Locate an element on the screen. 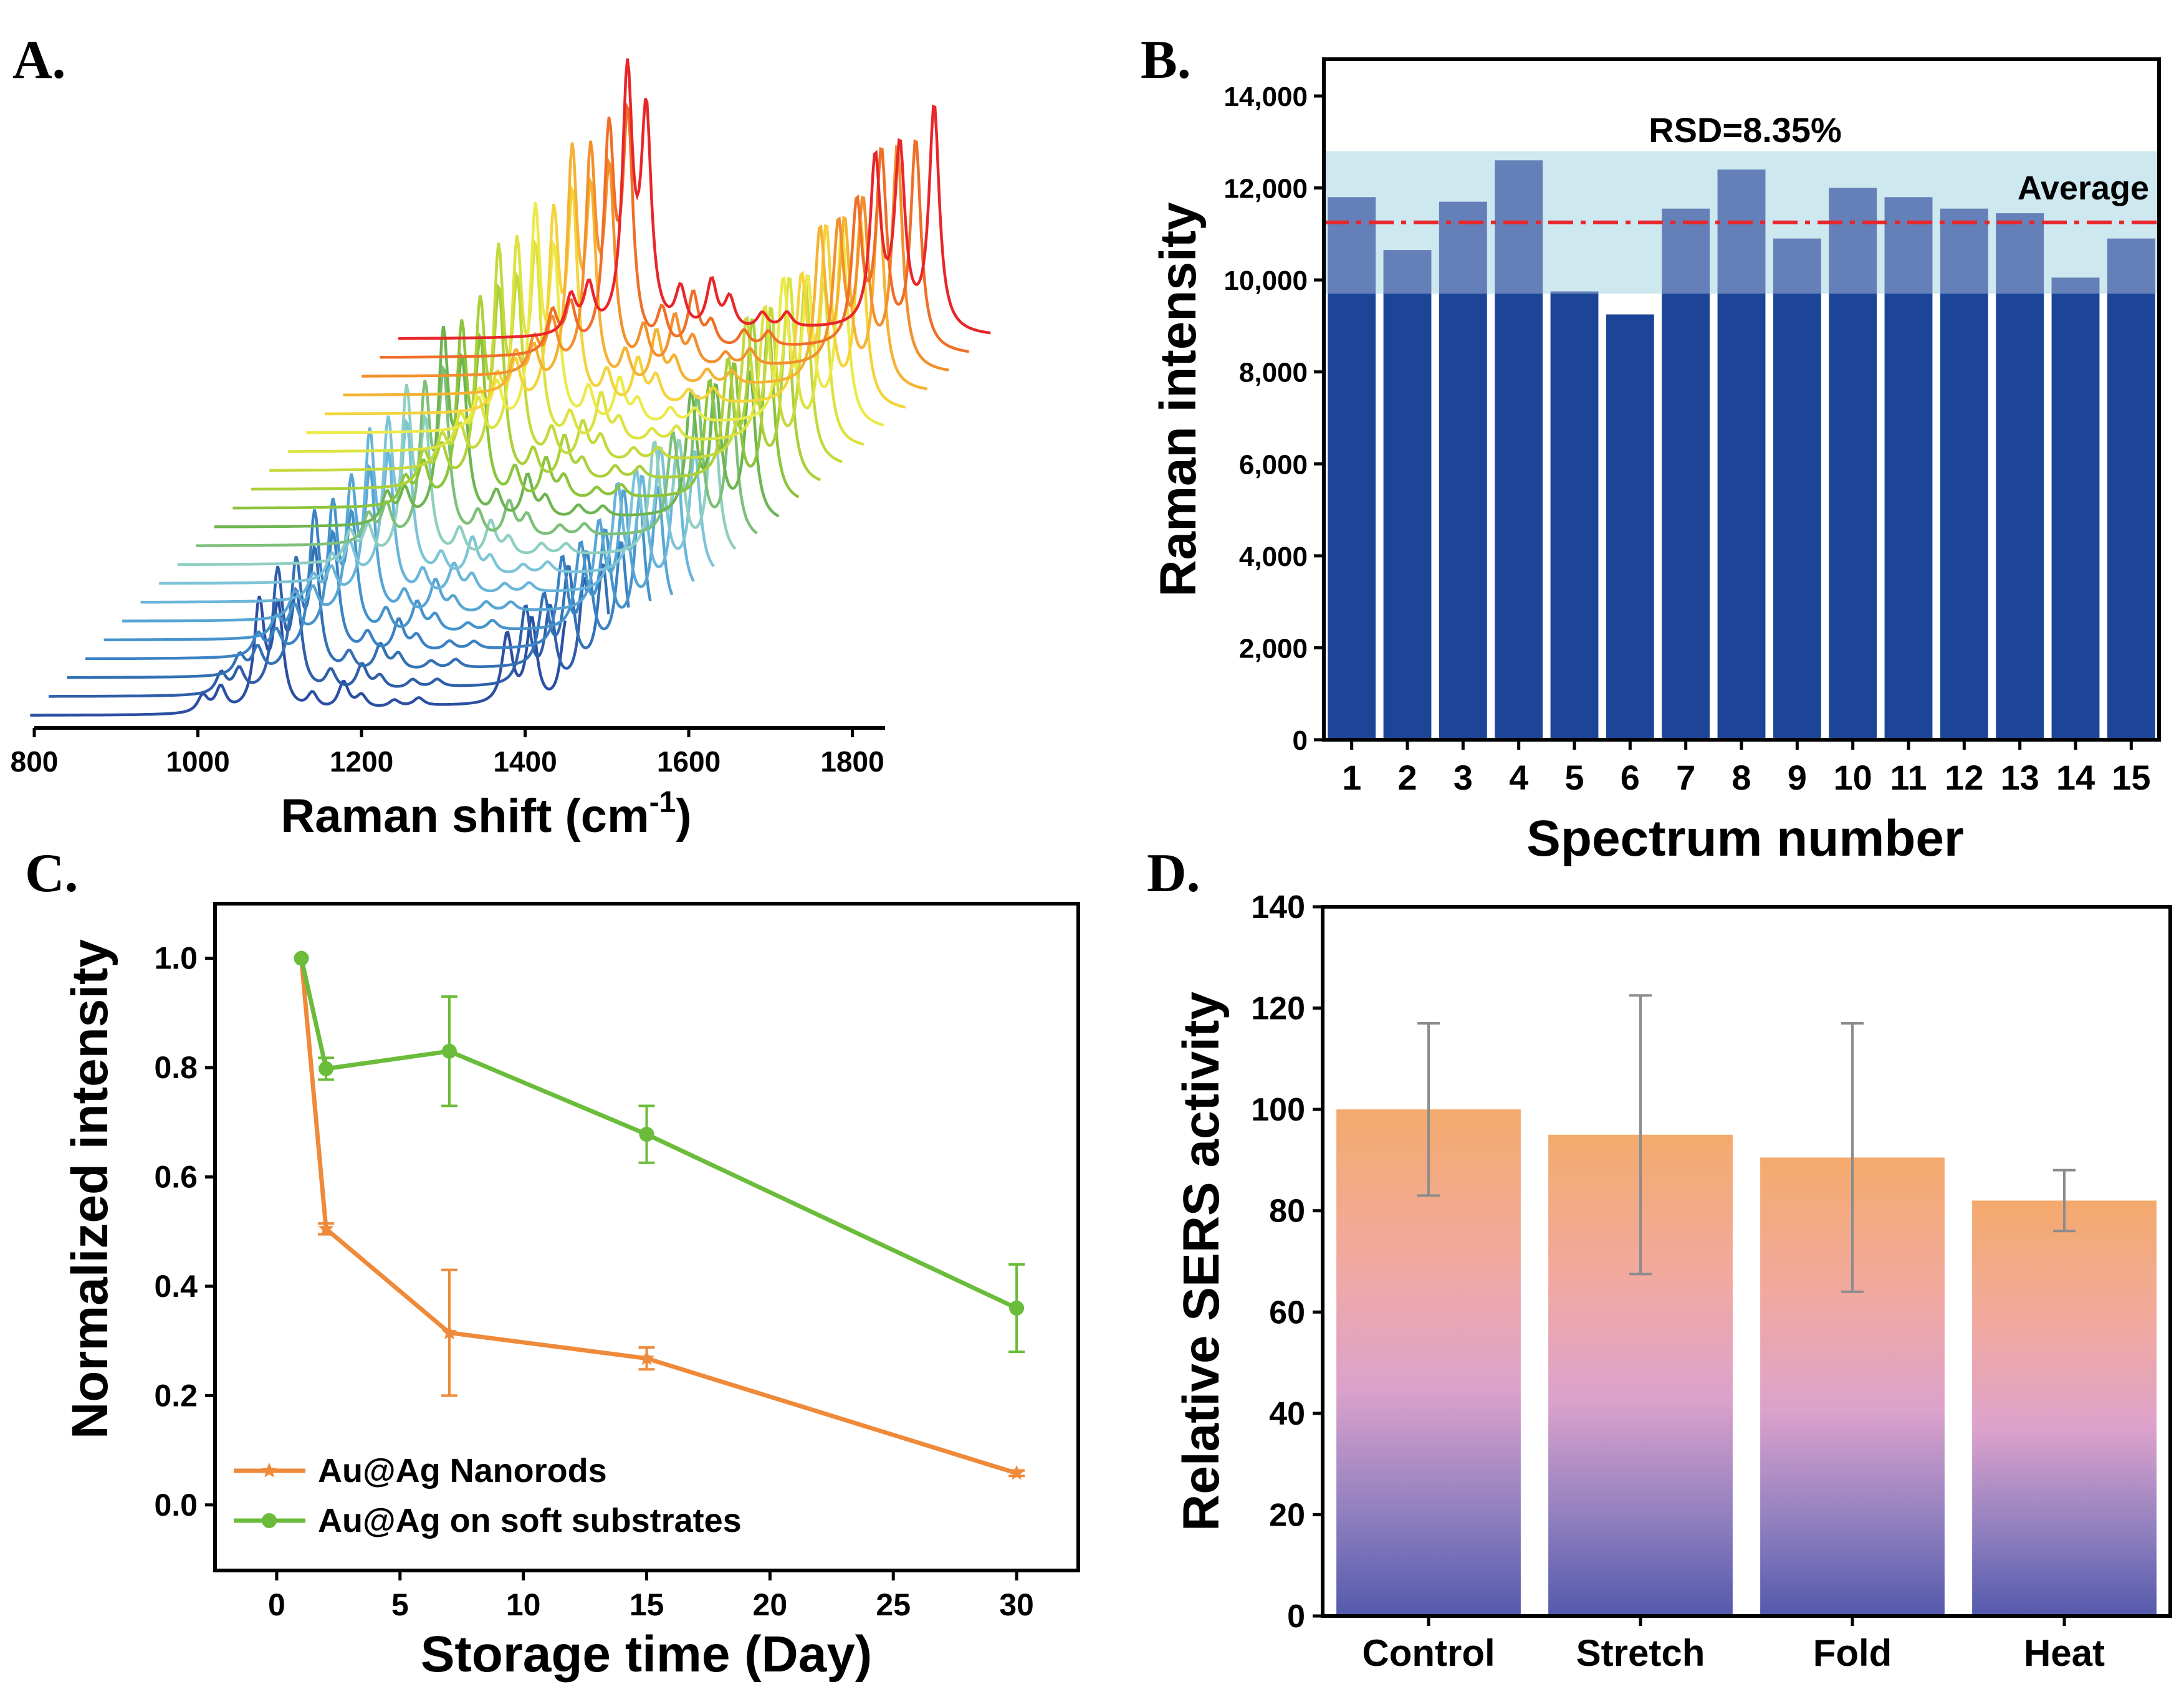 The image size is (2184, 1697). panel-a-x-tick-label: 800 is located at coordinates (35, 761).